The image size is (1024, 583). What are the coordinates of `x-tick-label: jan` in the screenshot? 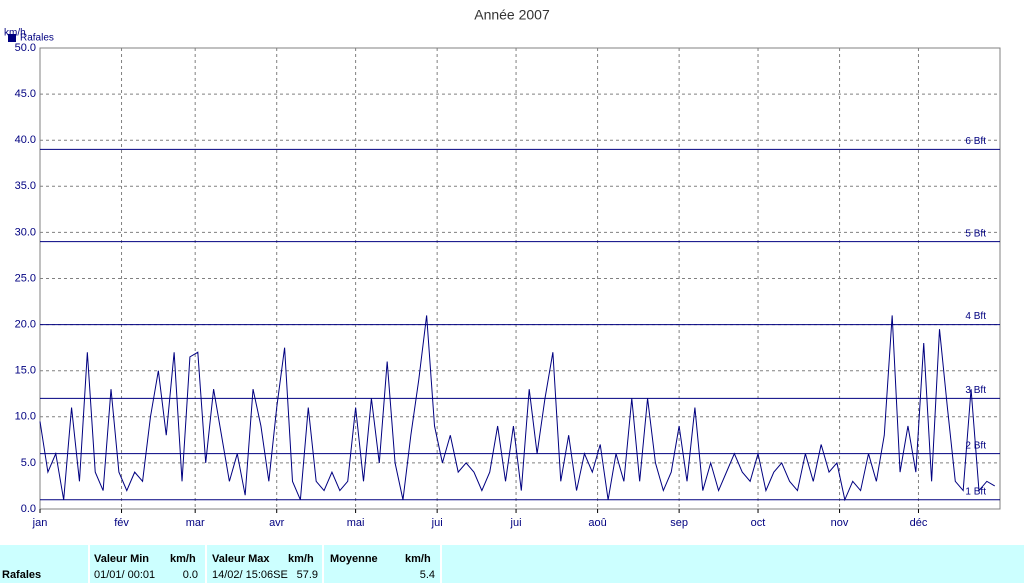 It's located at (40, 523).